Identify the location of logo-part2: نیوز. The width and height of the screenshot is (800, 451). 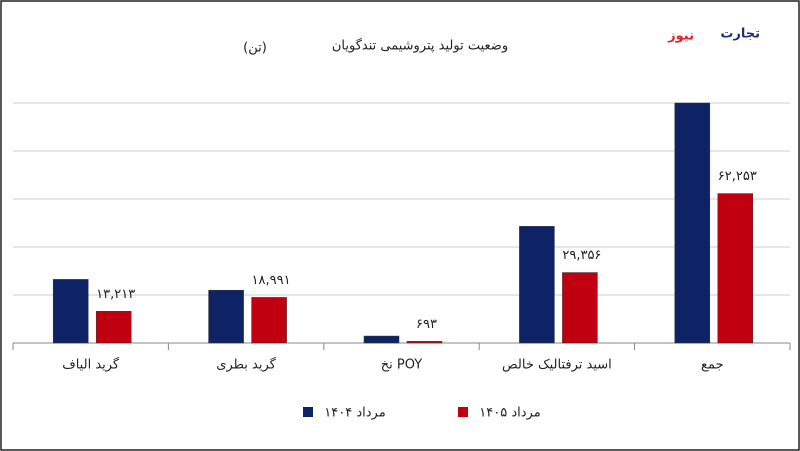
(680, 36).